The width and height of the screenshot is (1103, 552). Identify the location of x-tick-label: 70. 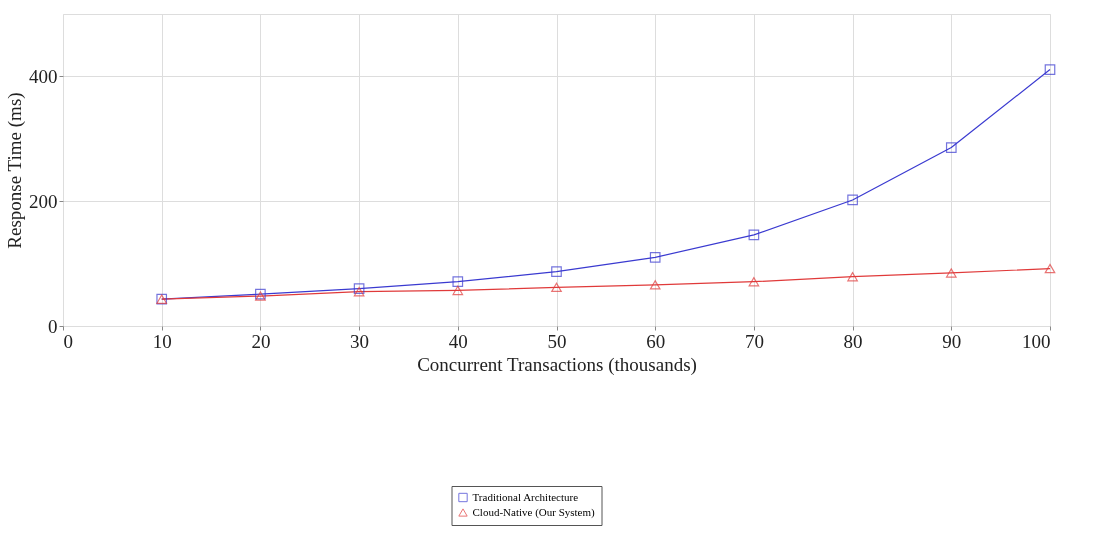
(754, 341).